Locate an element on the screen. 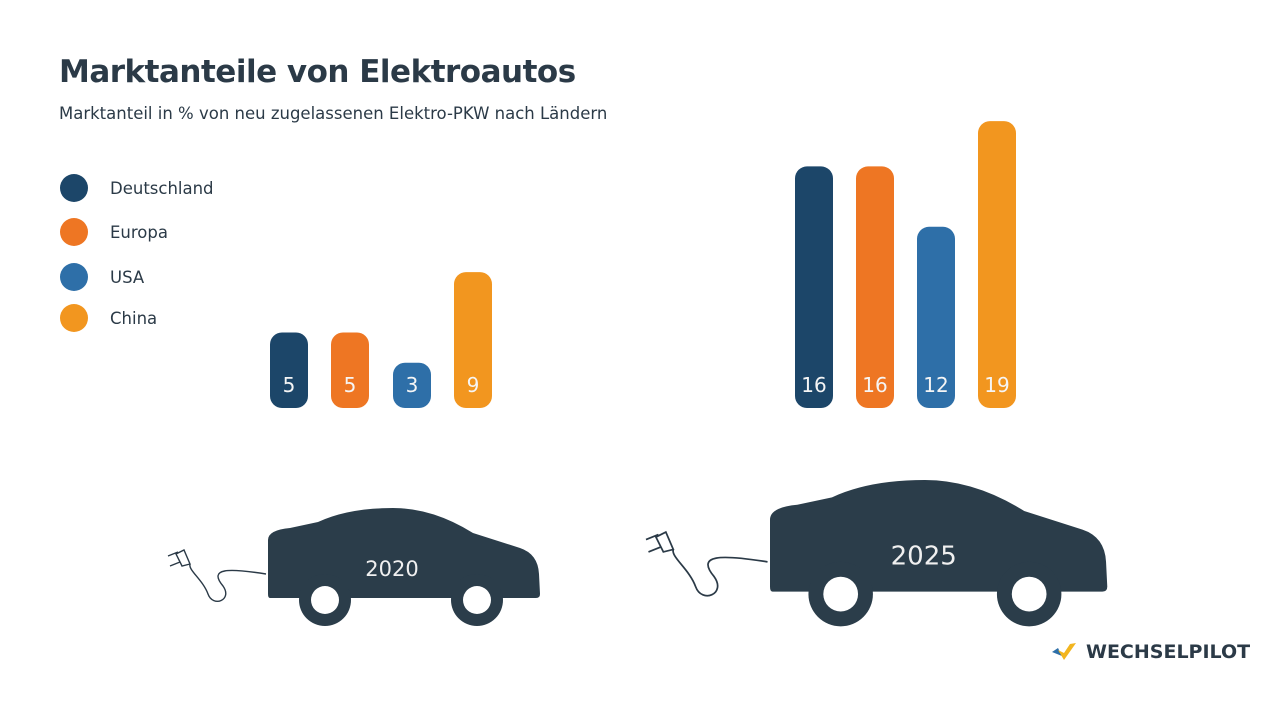 This screenshot has height=720, width=1280. bar-value-label: 19 is located at coordinates (996, 385).